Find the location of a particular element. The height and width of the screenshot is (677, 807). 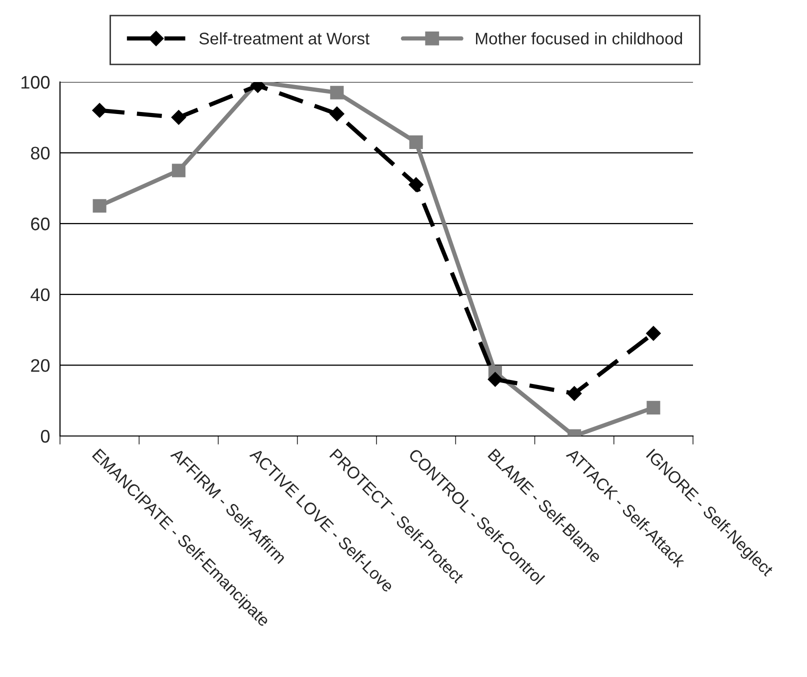

y-tick-label: 100 is located at coordinates (36, 82).